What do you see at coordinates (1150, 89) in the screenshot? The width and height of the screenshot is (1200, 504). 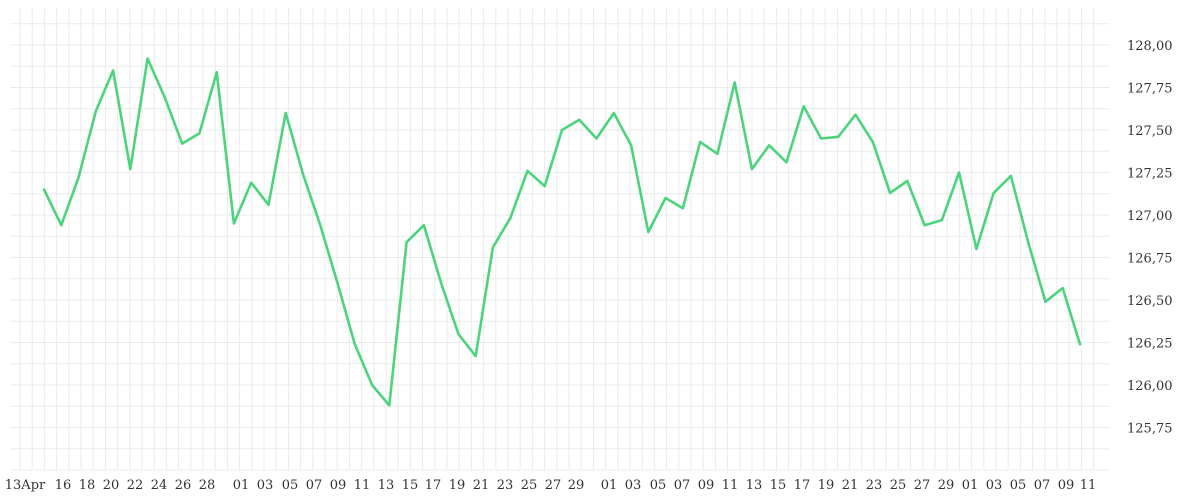 I see `y-tick-label: 127,75` at bounding box center [1150, 89].